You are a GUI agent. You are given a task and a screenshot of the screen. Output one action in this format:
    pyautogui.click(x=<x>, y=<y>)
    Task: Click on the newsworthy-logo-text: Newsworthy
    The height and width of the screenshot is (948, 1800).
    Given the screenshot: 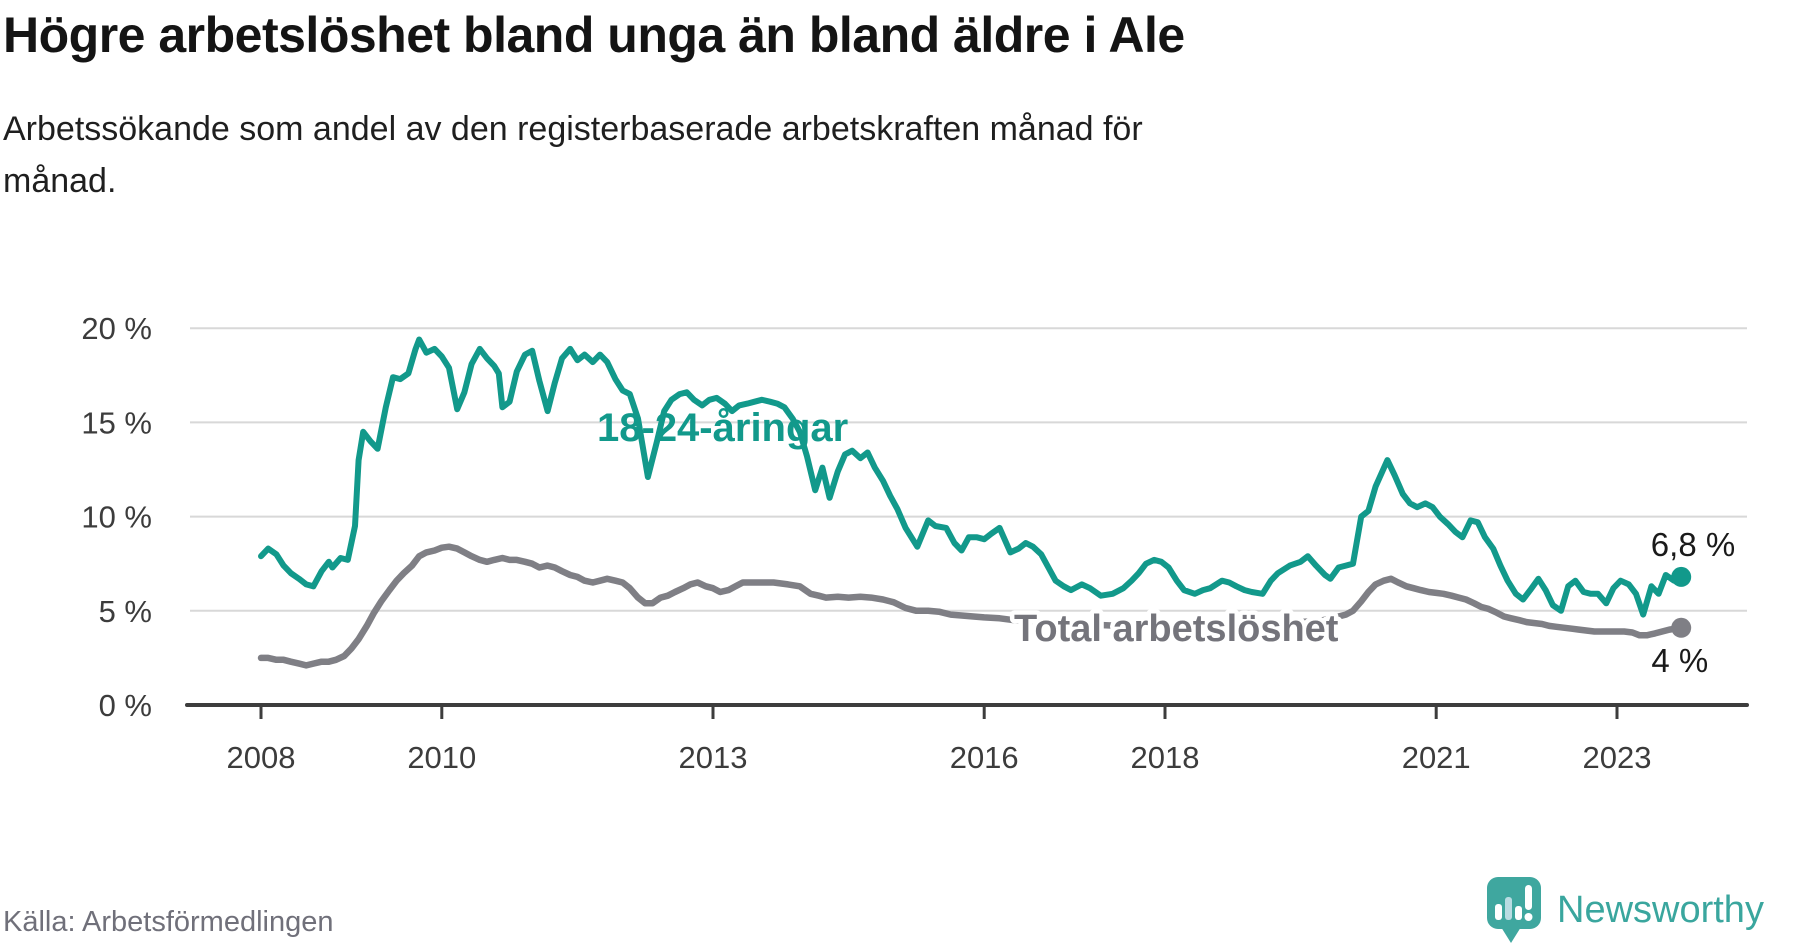 What is the action you would take?
    pyautogui.click(x=1660, y=909)
    